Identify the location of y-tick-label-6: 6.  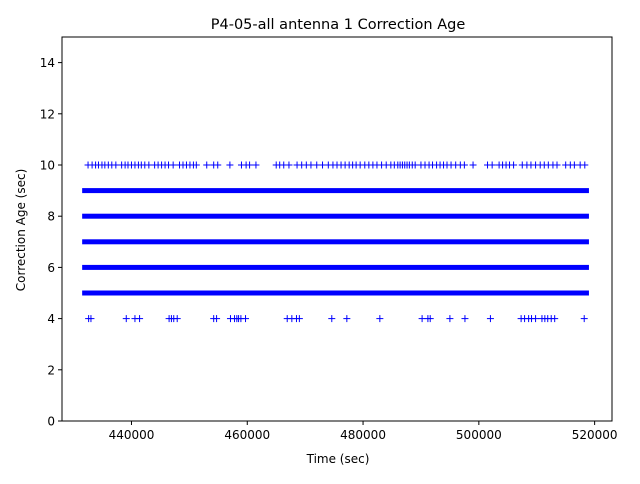
(51, 268).